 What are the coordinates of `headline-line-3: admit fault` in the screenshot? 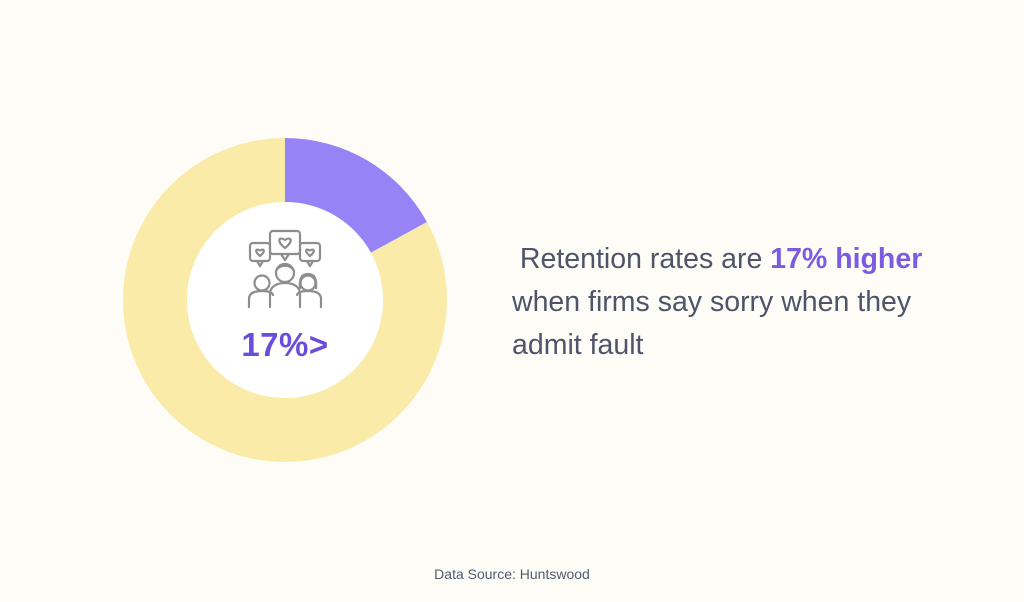 It's located at (578, 345).